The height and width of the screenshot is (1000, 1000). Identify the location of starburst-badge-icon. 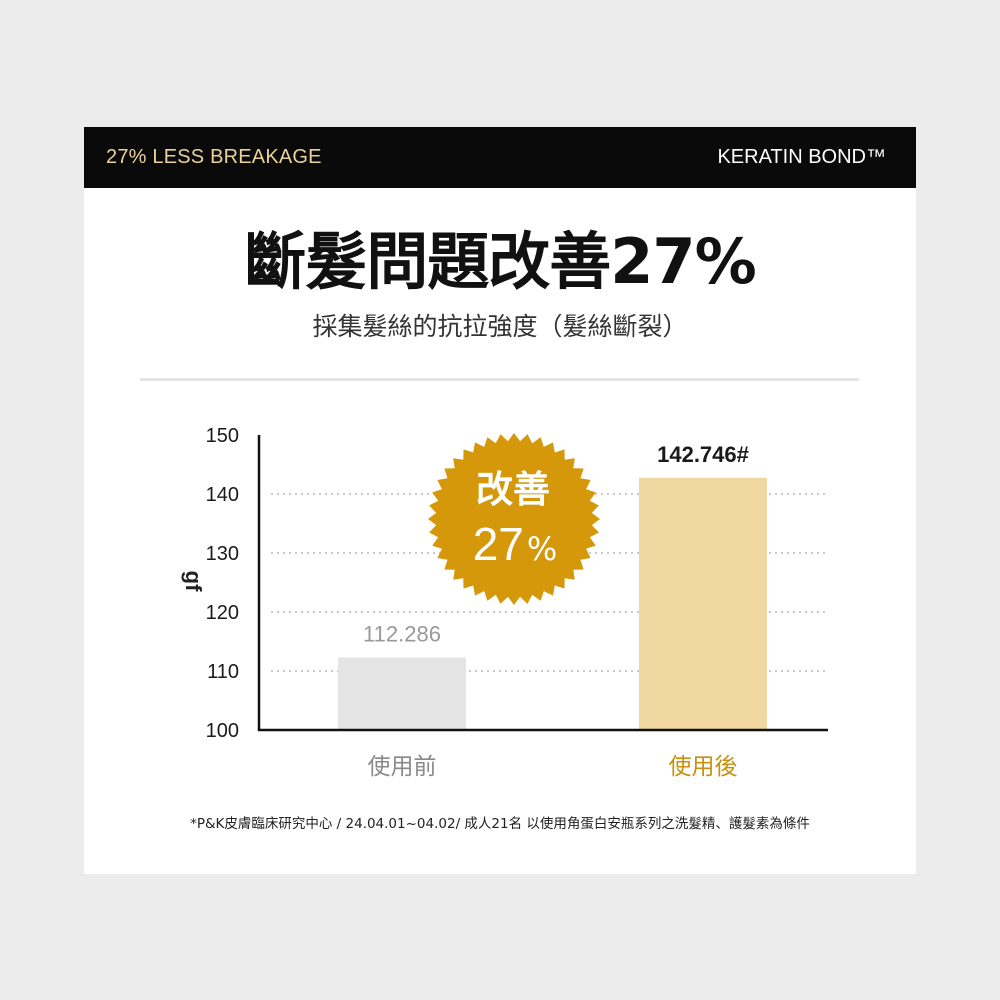
(514, 519).